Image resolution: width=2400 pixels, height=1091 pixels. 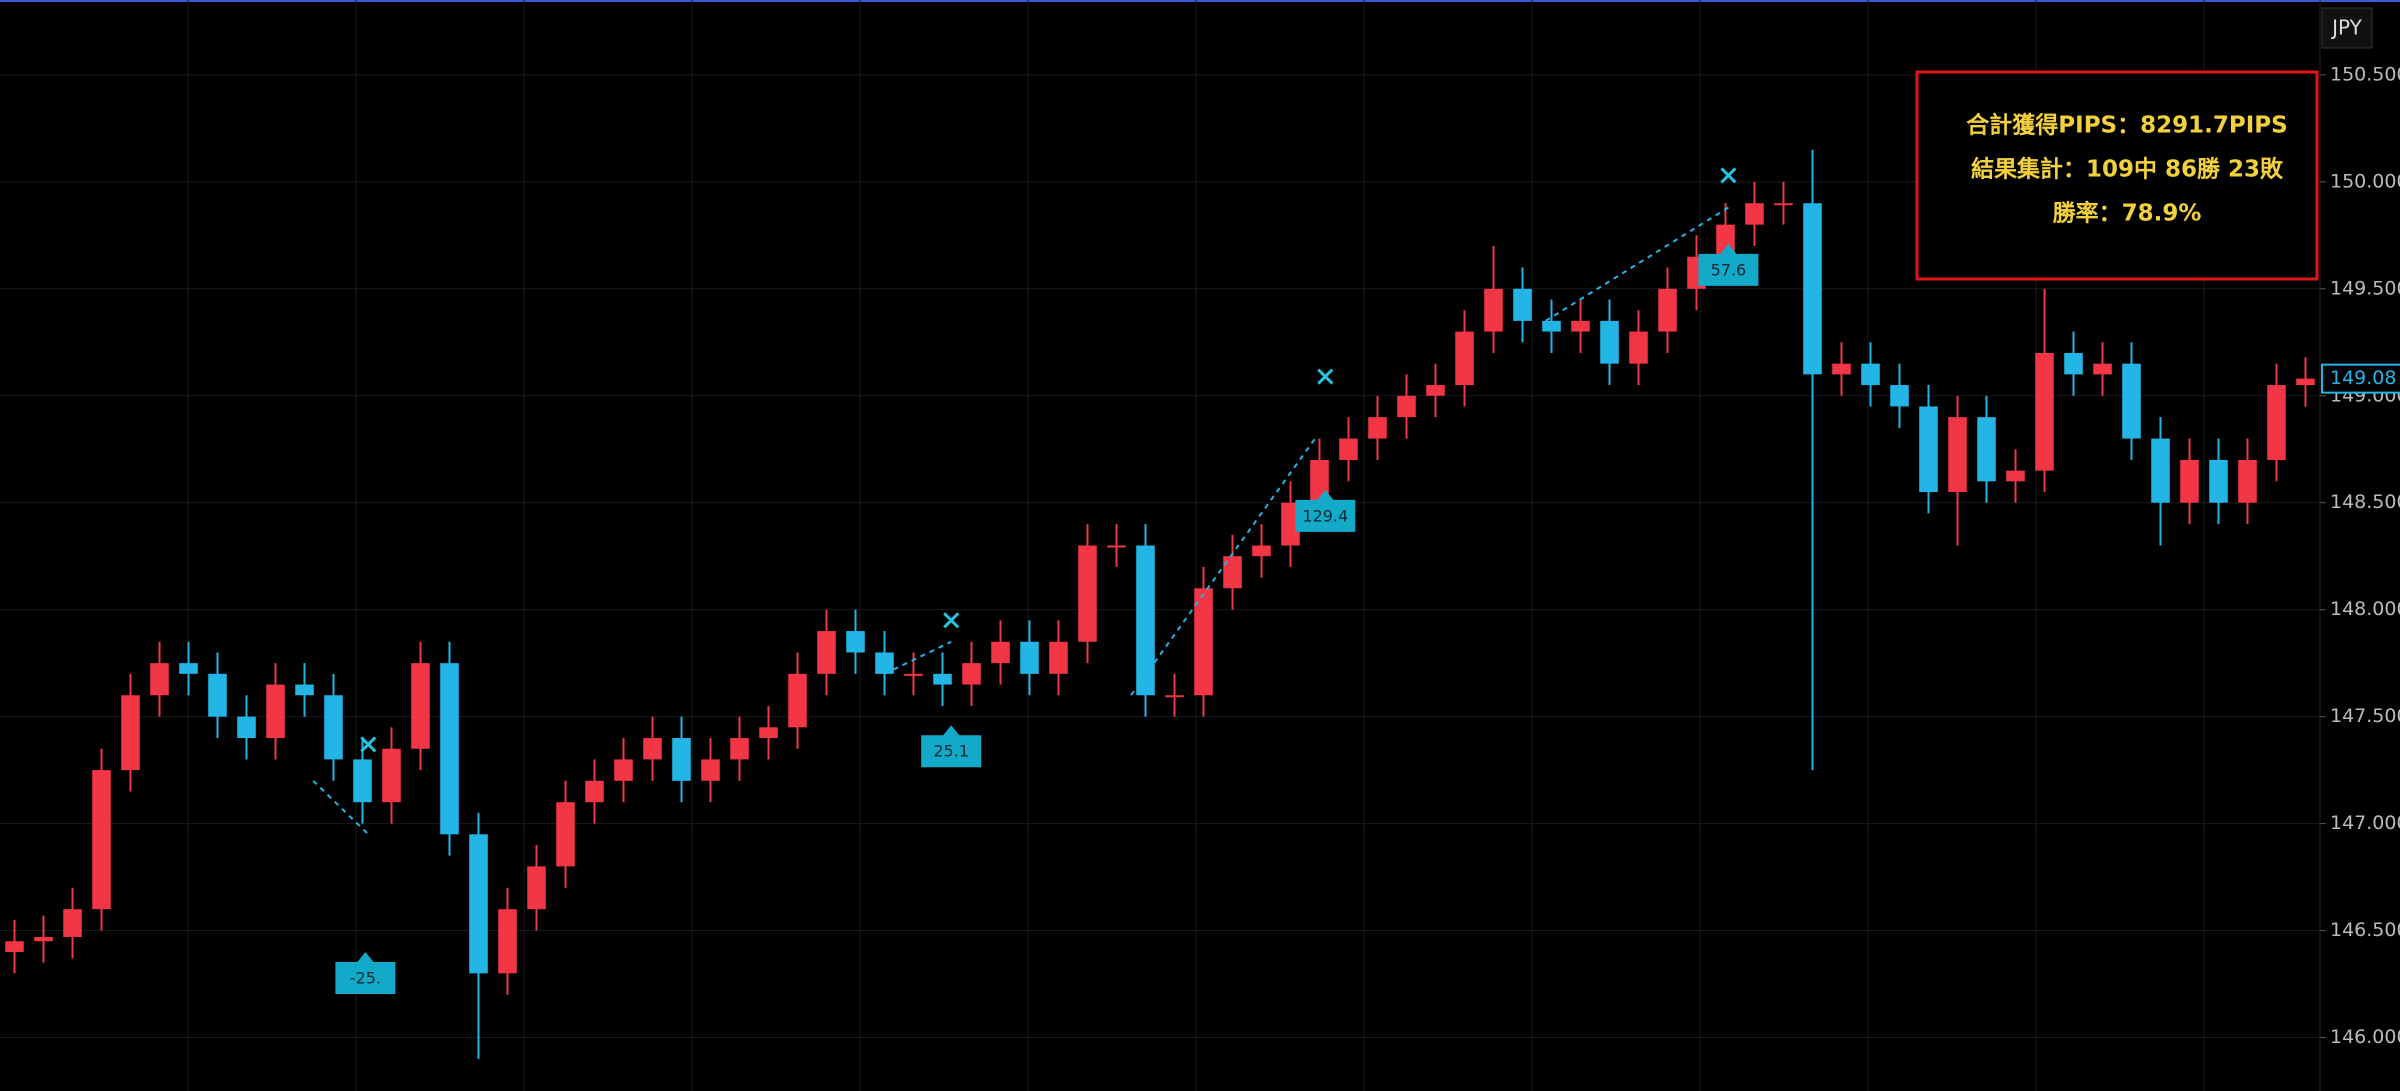 I want to click on currency-label: JPY, so click(x=2346, y=28).